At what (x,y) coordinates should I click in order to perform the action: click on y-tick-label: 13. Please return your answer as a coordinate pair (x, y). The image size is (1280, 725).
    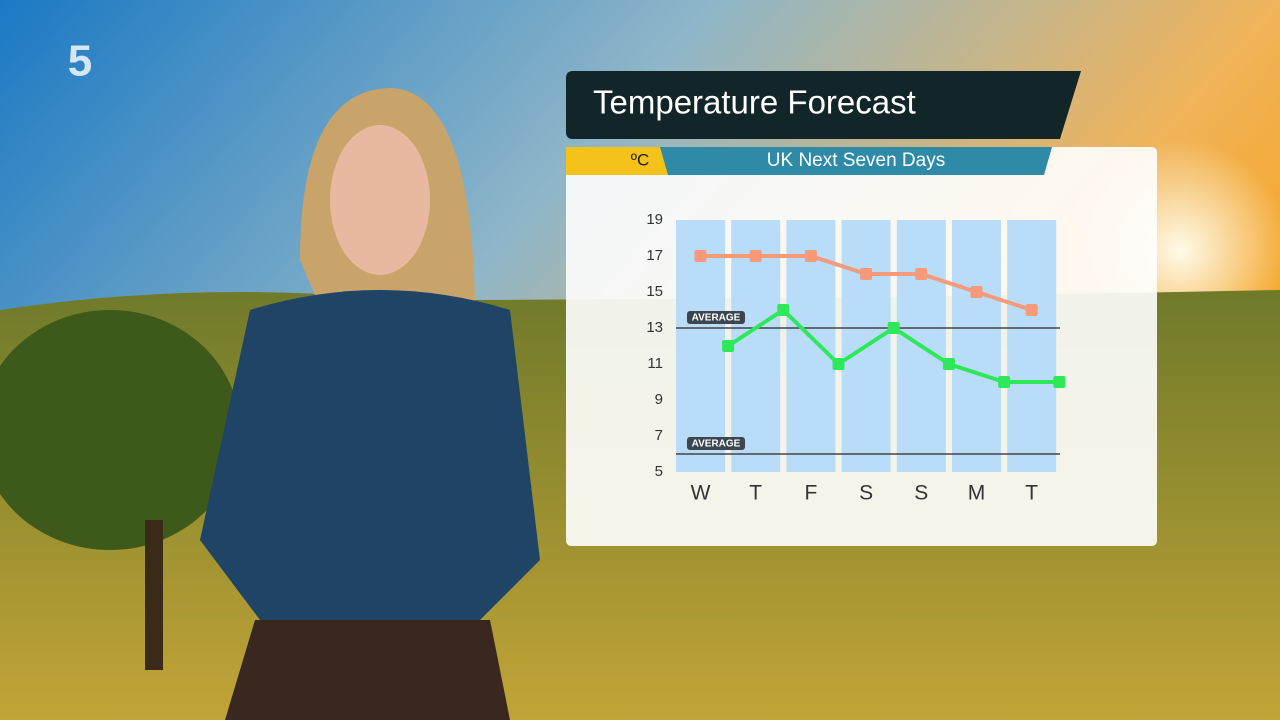
    Looking at the image, I should click on (654, 327).